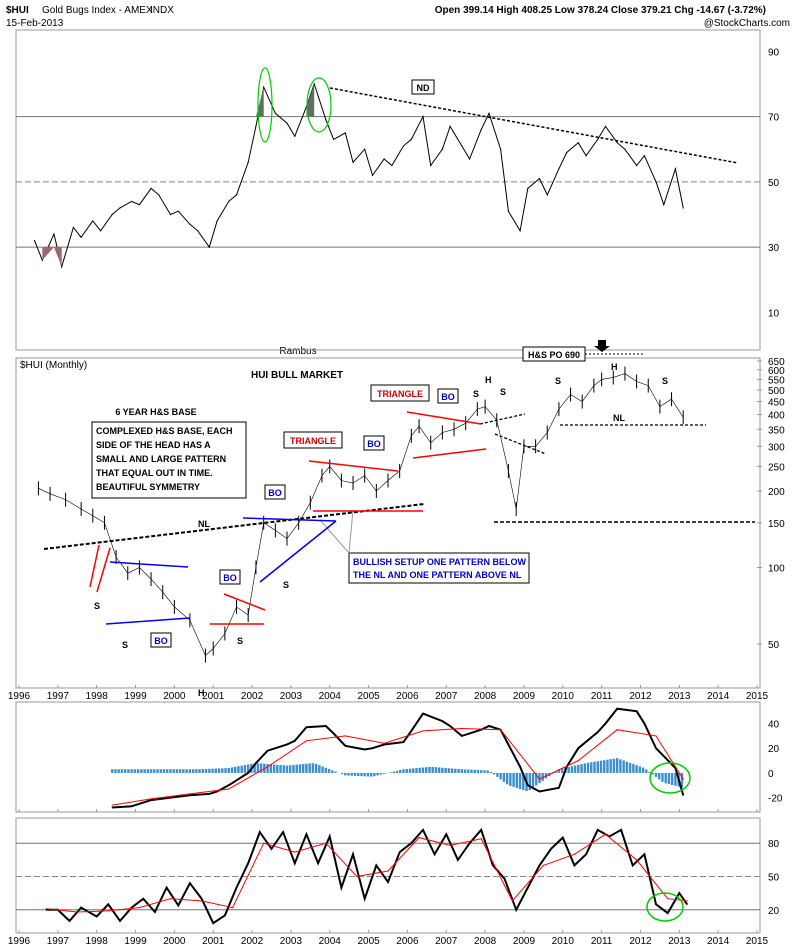 This screenshot has width=800, height=950. Describe the element at coordinates (161, 641) in the screenshot. I see `bo-label: BO` at that location.